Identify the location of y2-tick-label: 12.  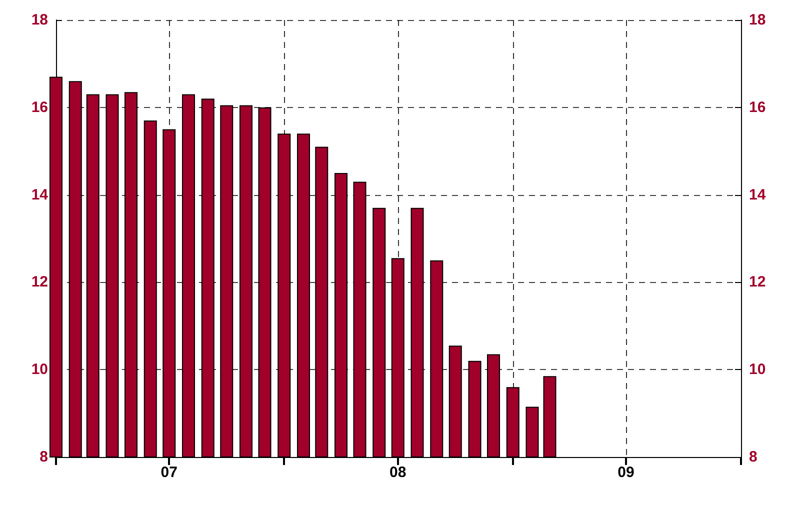
(757, 282).